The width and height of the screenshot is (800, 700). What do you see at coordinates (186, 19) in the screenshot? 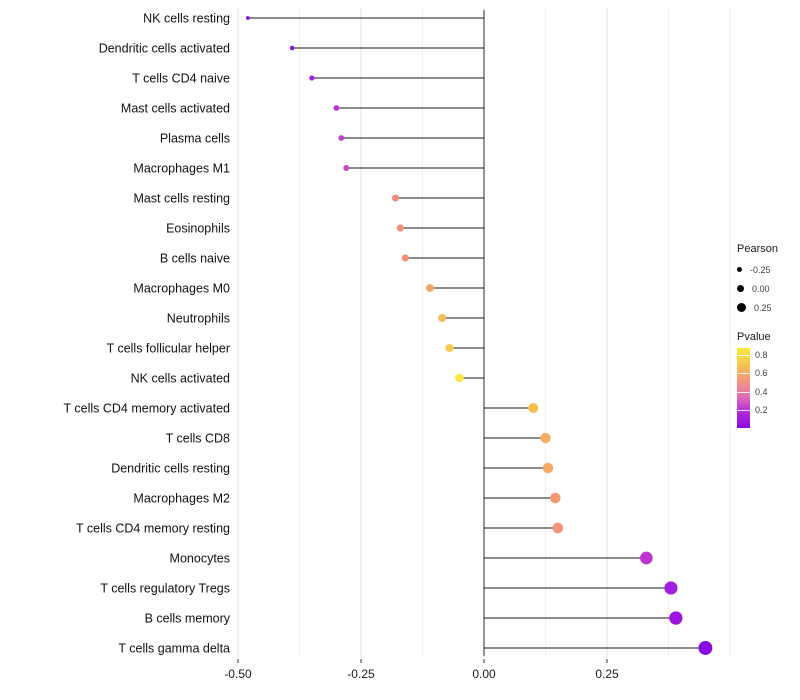
I see `category-label: NK cells resting` at bounding box center [186, 19].